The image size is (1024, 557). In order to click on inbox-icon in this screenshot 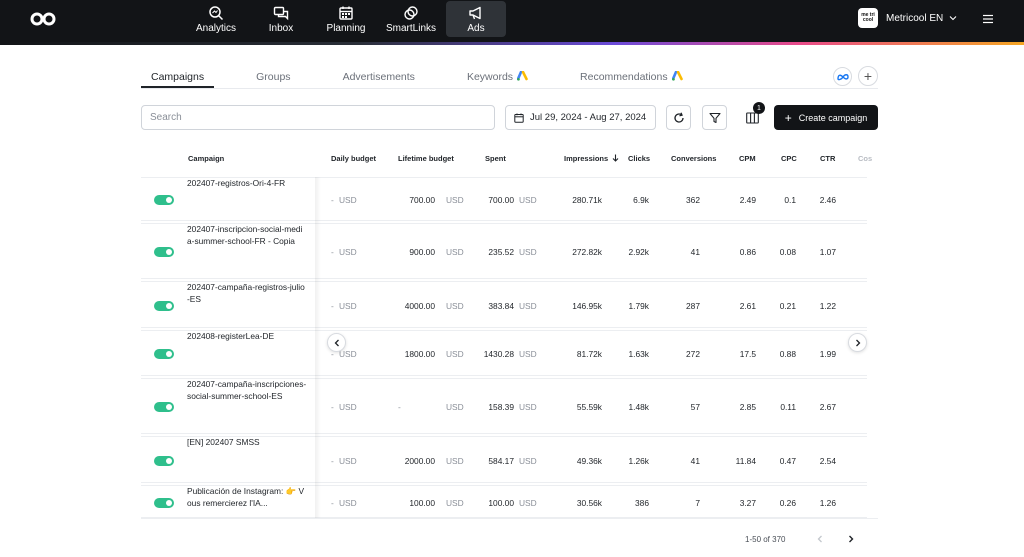, I will do `click(281, 13)`.